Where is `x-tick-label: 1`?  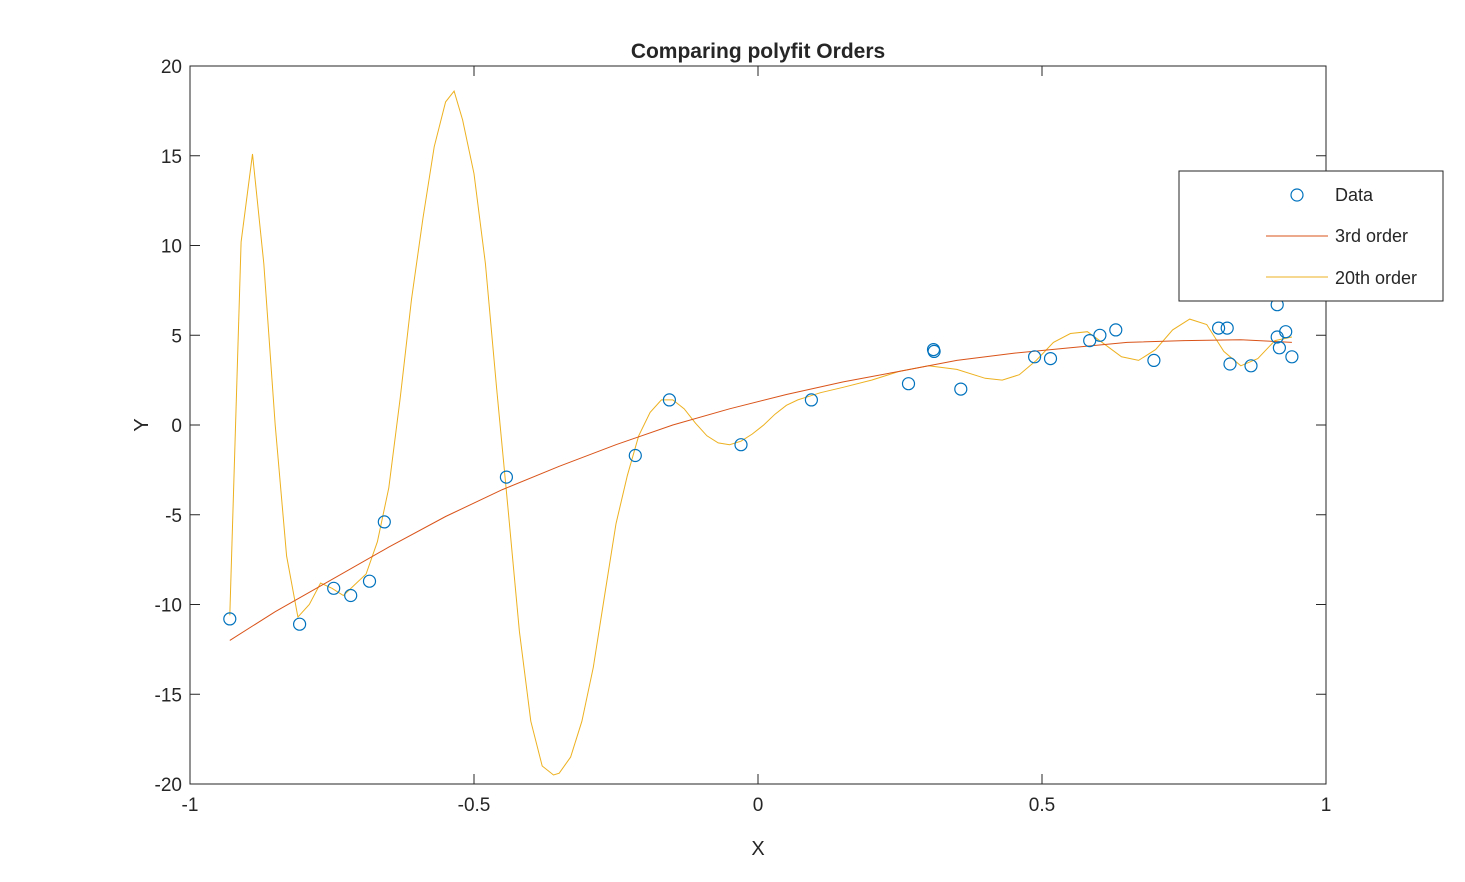 x-tick-label: 1 is located at coordinates (1326, 805).